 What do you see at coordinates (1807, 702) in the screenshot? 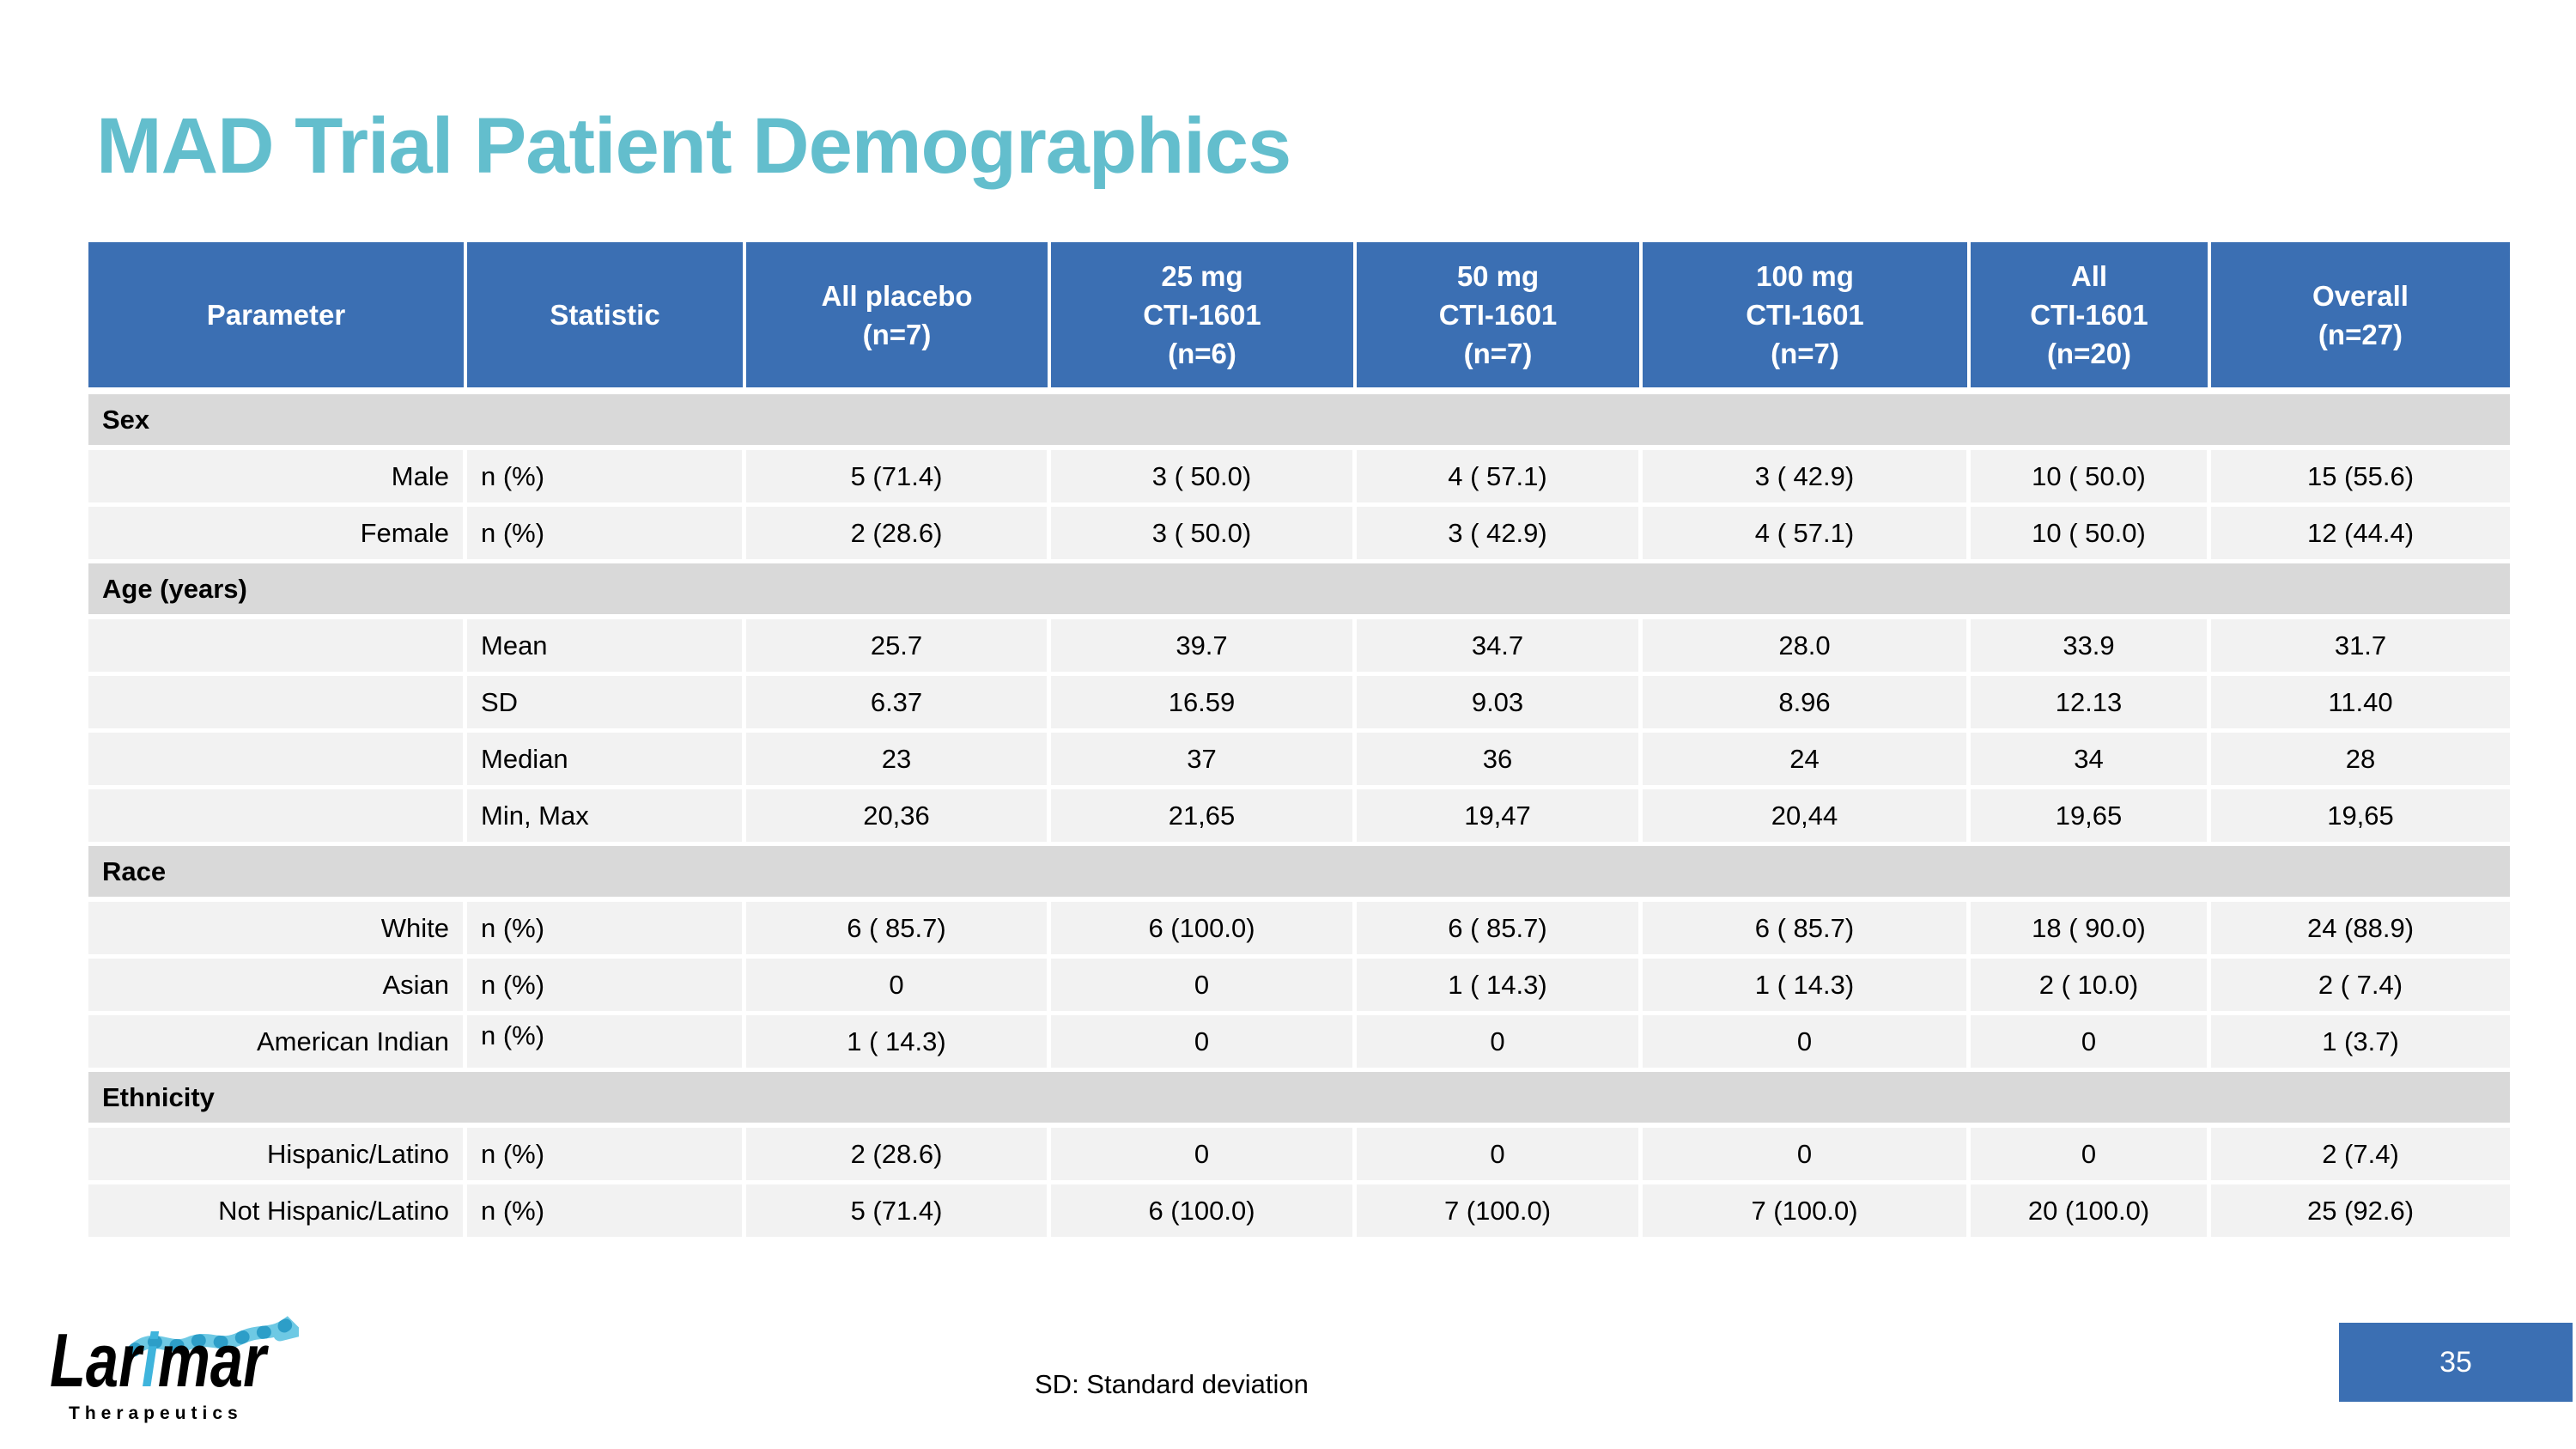
I see `value-cell: 8.96` at bounding box center [1807, 702].